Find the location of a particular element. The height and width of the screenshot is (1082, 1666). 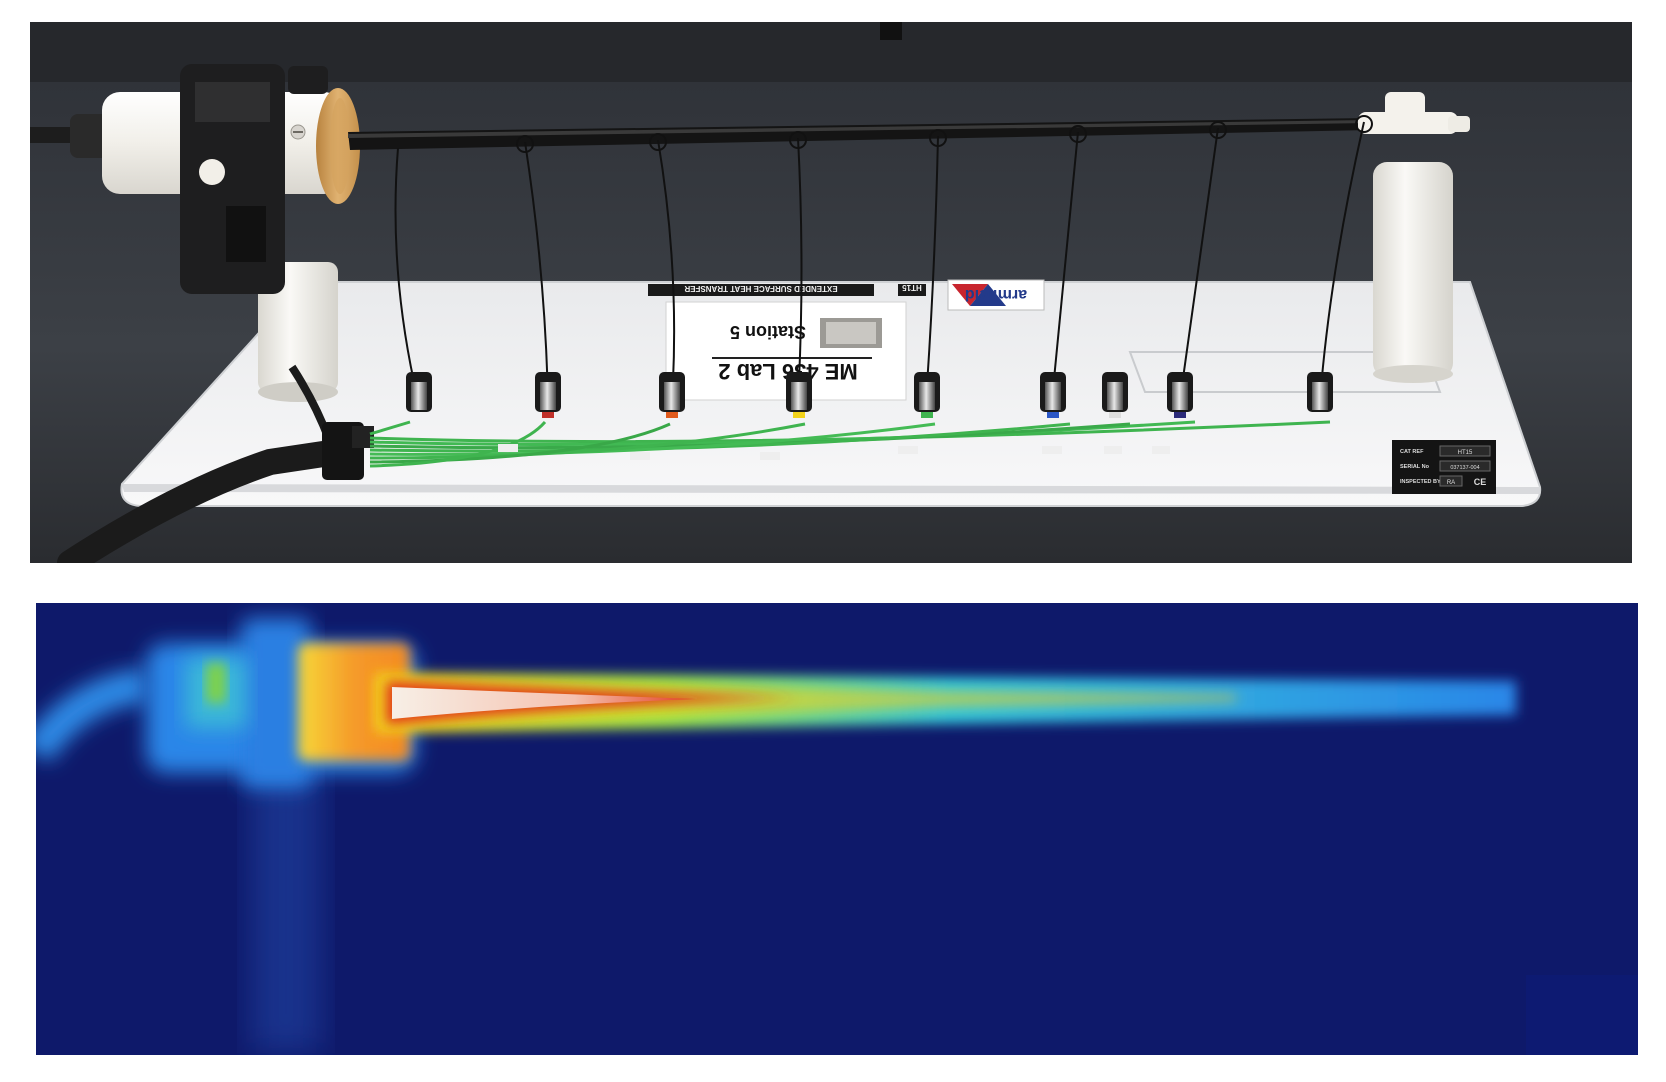

brand-logo: armfield is located at coordinates (996, 295).